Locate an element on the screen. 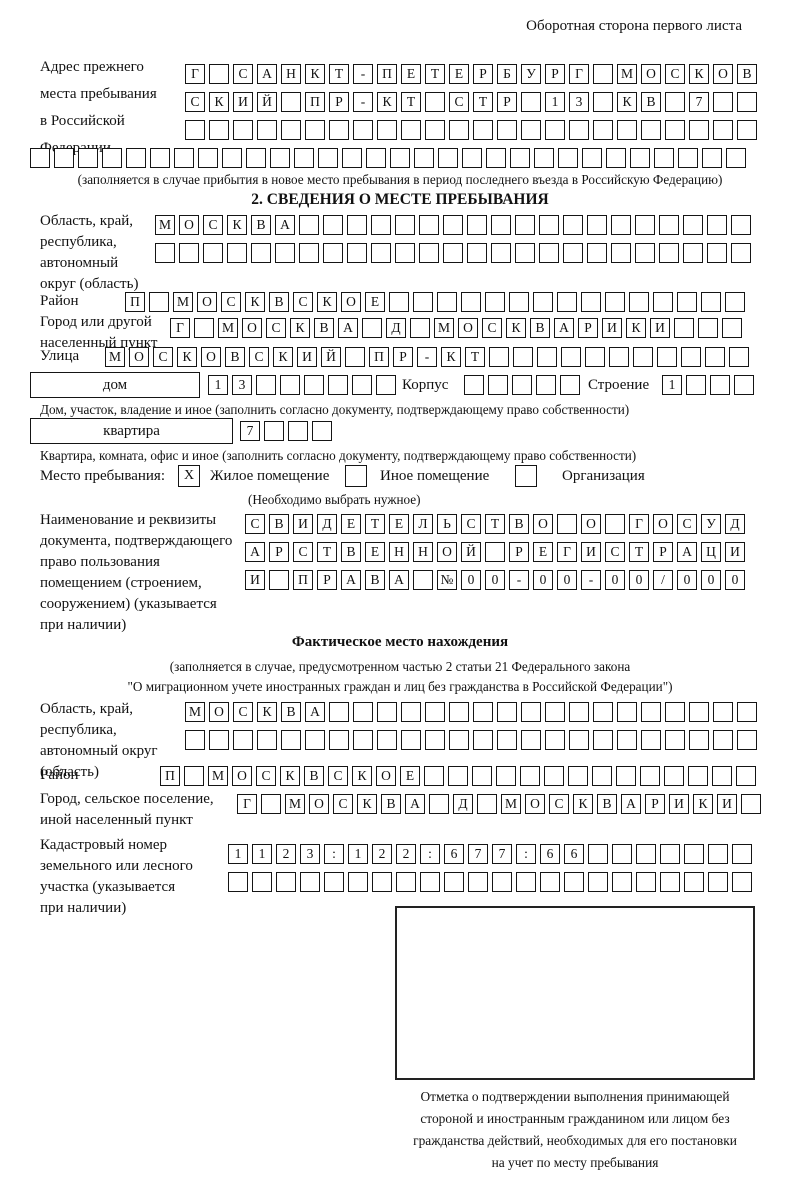 The image size is (800, 1180). char-cell: Л is located at coordinates (423, 524).